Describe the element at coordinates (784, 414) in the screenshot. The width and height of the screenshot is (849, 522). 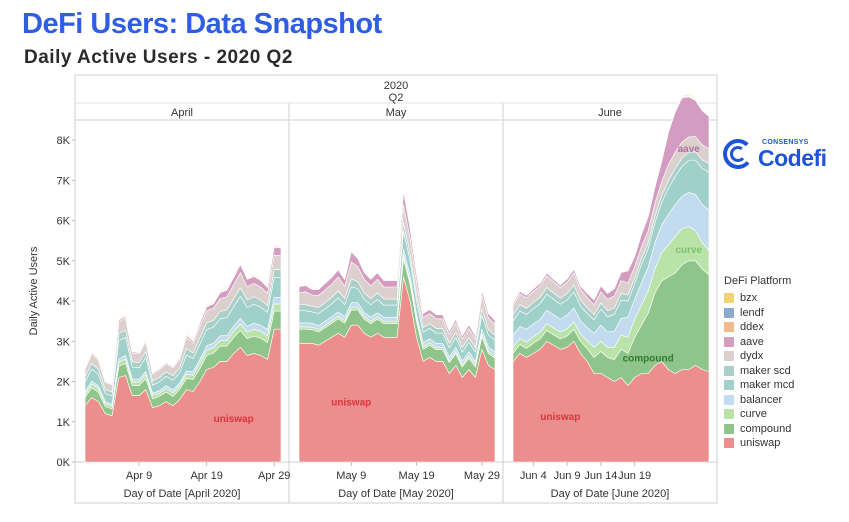
I see `legend-item-curve: curve` at that location.